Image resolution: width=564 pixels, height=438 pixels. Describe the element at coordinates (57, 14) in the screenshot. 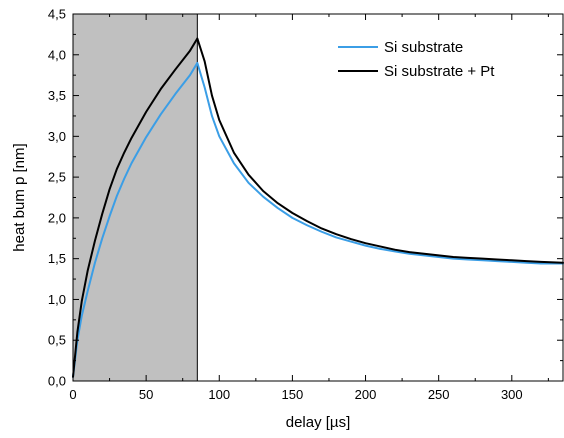

I see `y-tick-label: 4,5` at that location.